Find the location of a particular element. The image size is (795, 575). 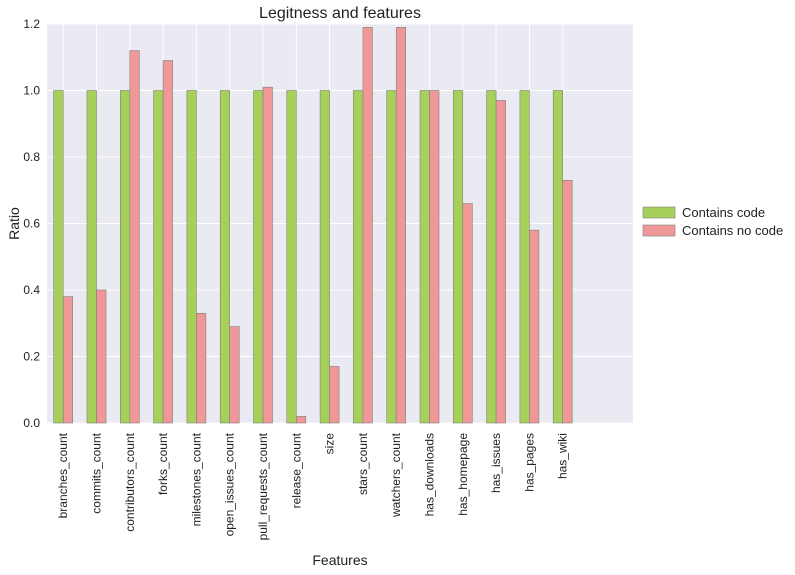

x-tick-label: branches_count is located at coordinates (63, 475).